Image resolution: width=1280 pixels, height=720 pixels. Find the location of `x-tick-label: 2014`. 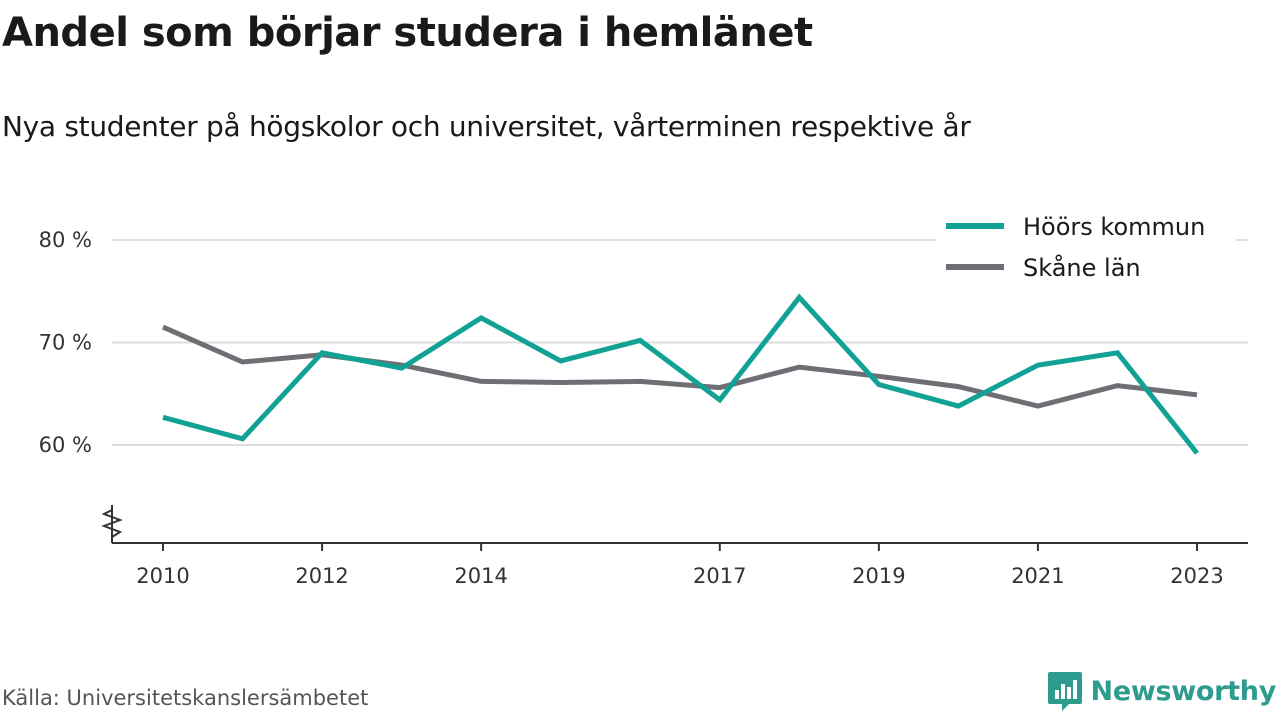

x-tick-label: 2014 is located at coordinates (480, 576).